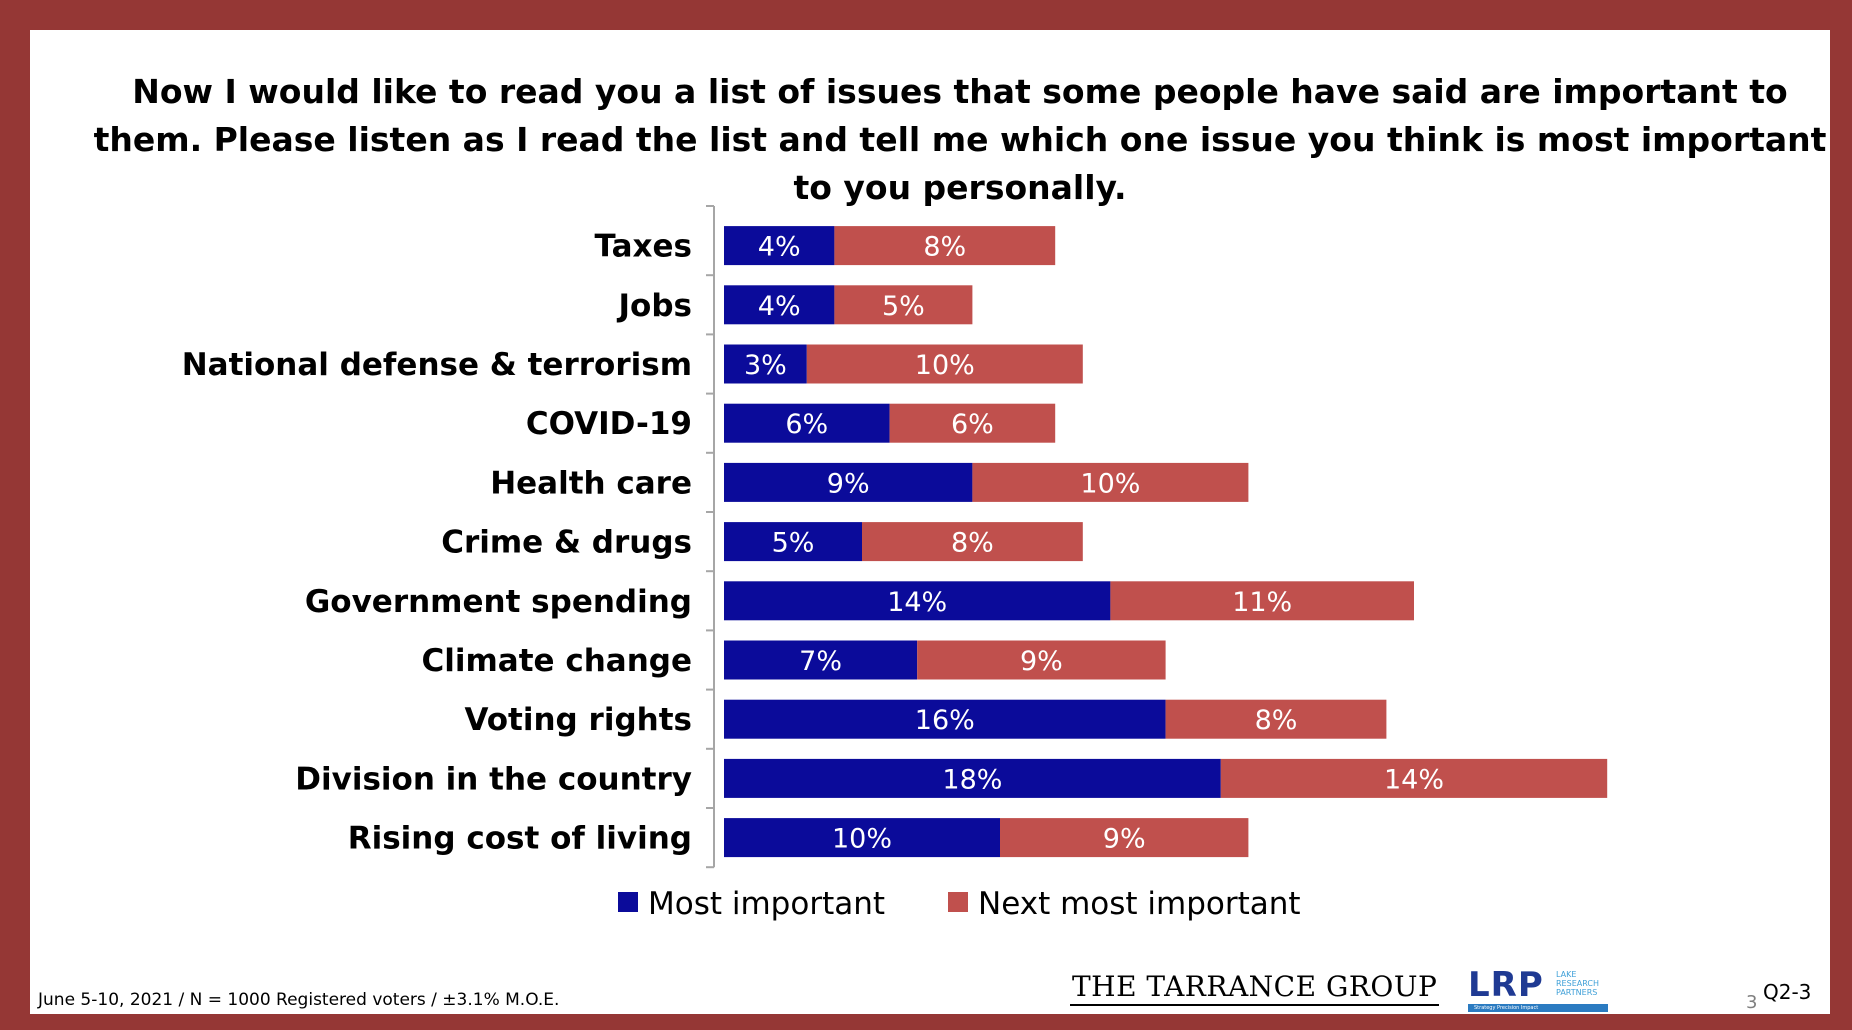 The height and width of the screenshot is (1030, 1852). What do you see at coordinates (1787, 992) in the screenshot?
I see `slide-id: Q2-3` at bounding box center [1787, 992].